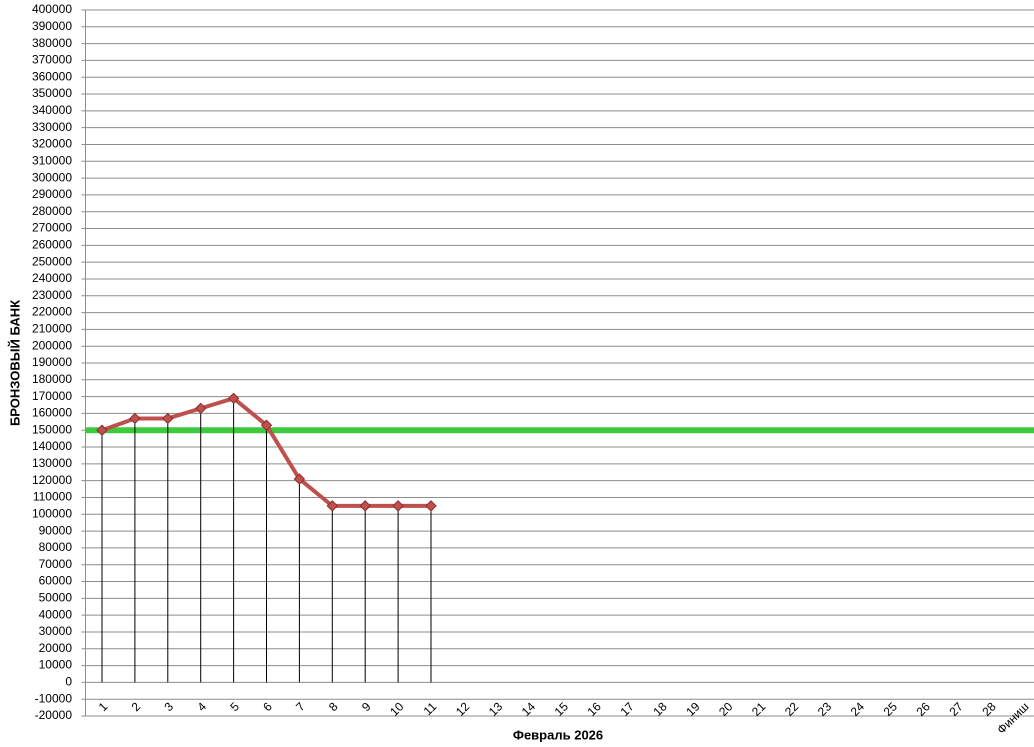  What do you see at coordinates (103, 706) in the screenshot?
I see `x-tick-label: 1` at bounding box center [103, 706].